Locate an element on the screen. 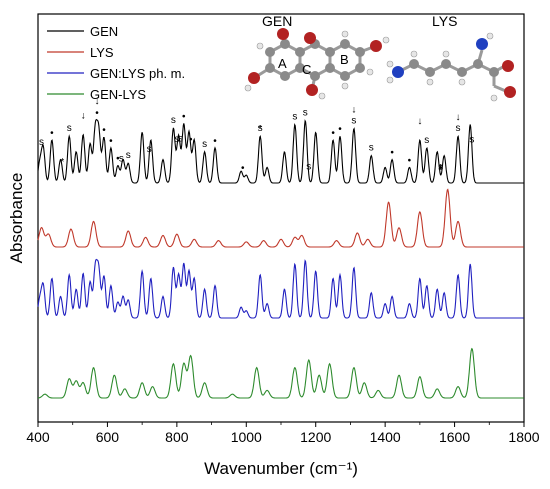  x-tick-label-1200: 1200 is located at coordinates (315, 437).